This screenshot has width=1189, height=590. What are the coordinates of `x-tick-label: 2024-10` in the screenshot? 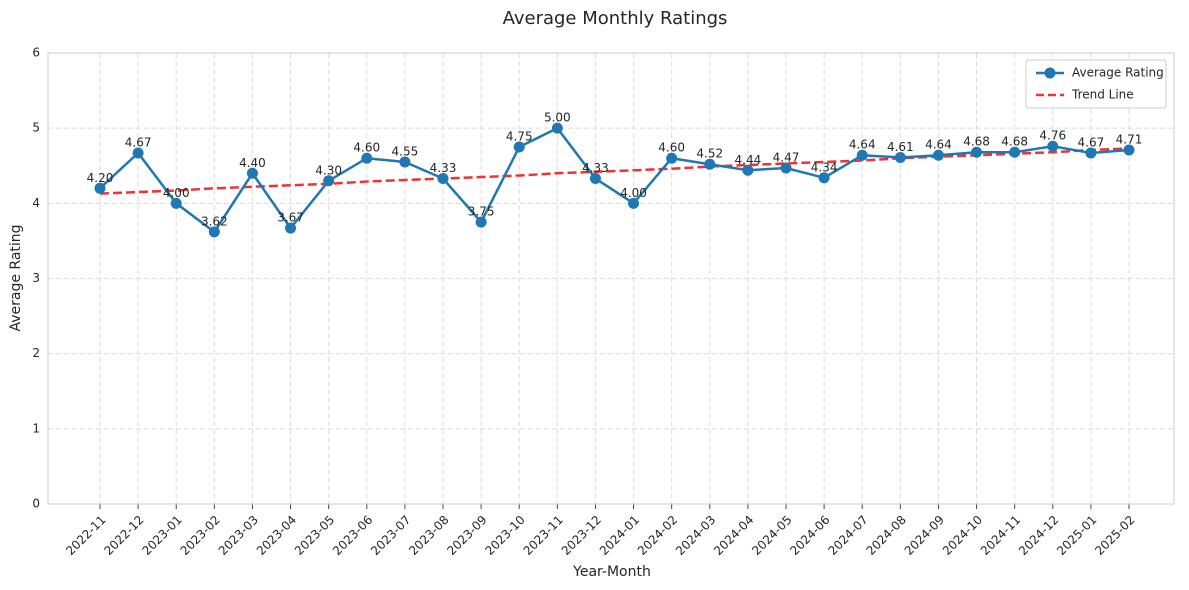 It's located at (962, 535).